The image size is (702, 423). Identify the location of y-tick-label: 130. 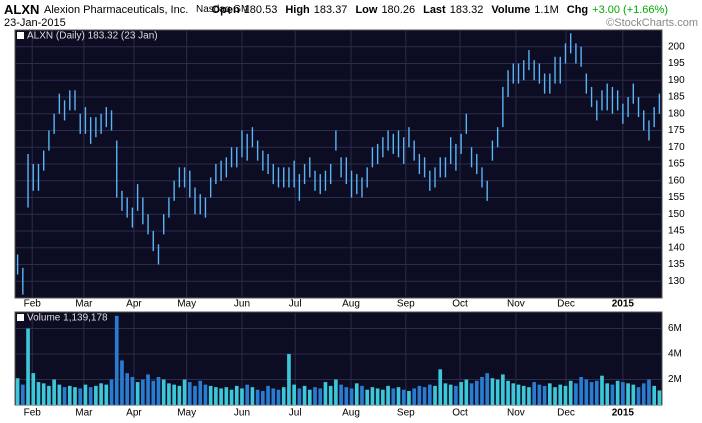
(676, 281).